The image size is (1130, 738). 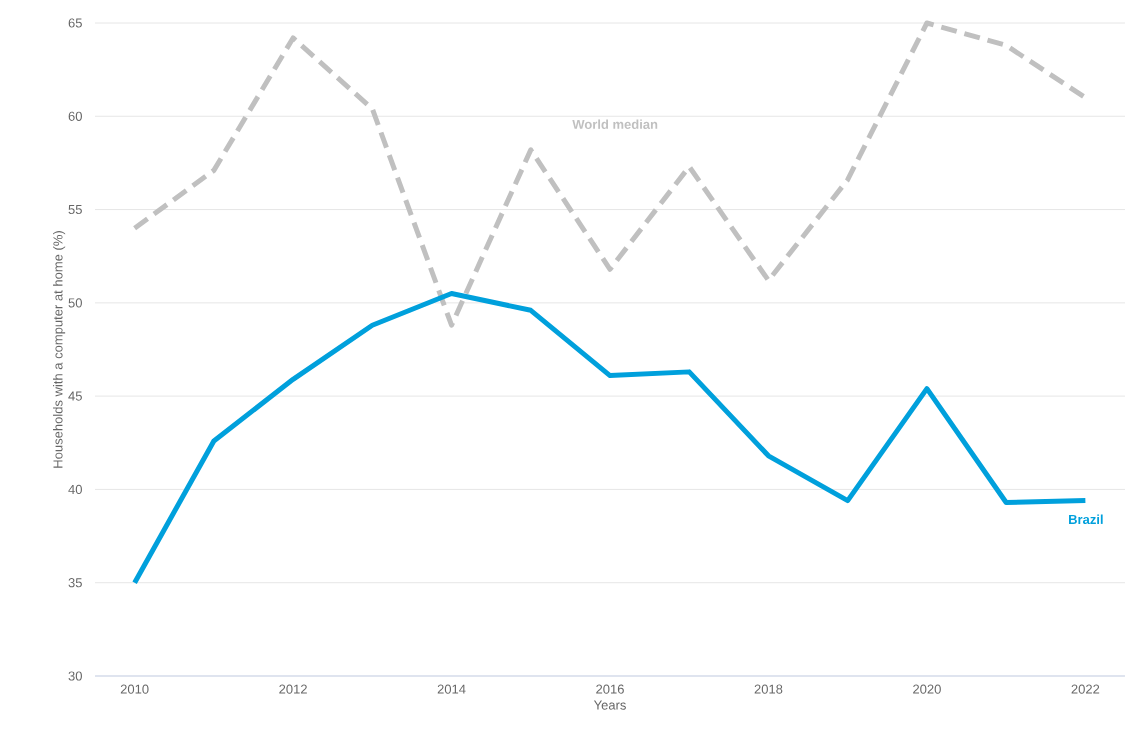 I want to click on y-tick-label: 35, so click(x=75, y=583).